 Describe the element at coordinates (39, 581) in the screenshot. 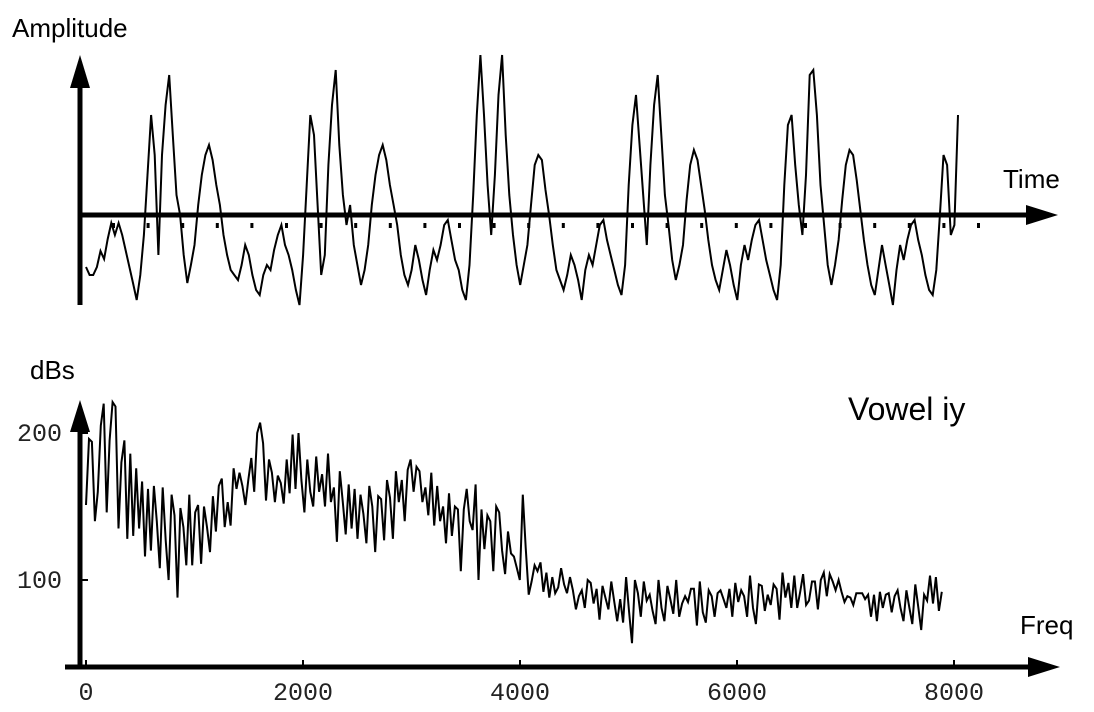

I see `spectrum-y-tick-label: 100` at that location.